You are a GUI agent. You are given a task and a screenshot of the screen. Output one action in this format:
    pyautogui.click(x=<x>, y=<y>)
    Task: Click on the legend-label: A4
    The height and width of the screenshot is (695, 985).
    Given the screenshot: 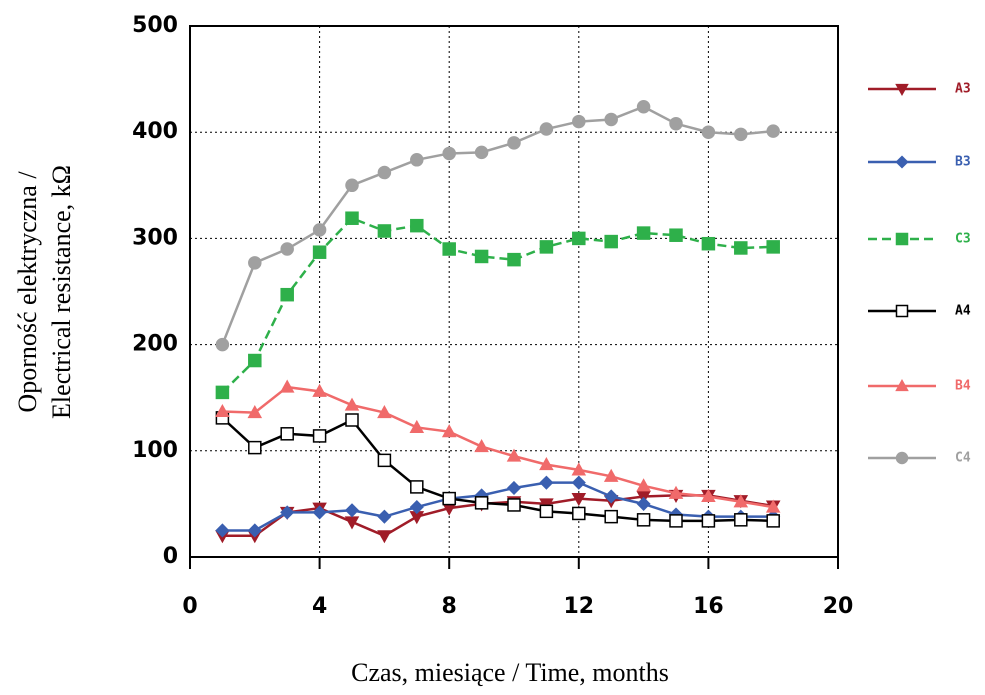 What is the action you would take?
    pyautogui.click(x=963, y=311)
    